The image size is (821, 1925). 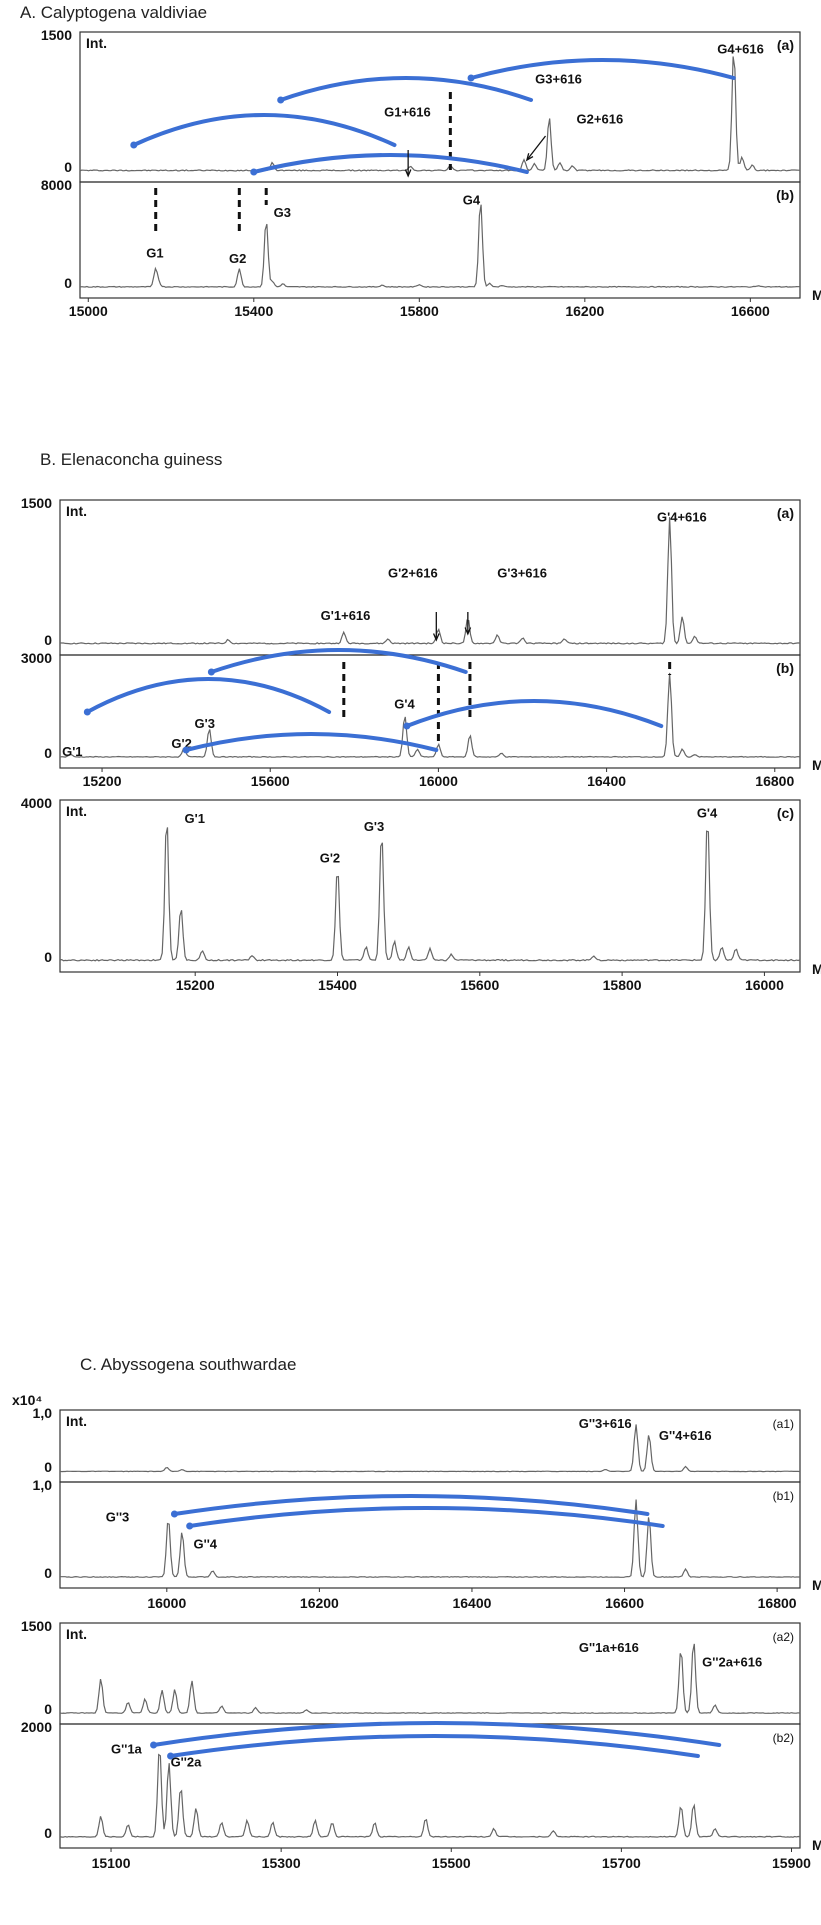 What do you see at coordinates (36, 503) in the screenshot?
I see `chart-B-panel-a-ytop: 1500` at bounding box center [36, 503].